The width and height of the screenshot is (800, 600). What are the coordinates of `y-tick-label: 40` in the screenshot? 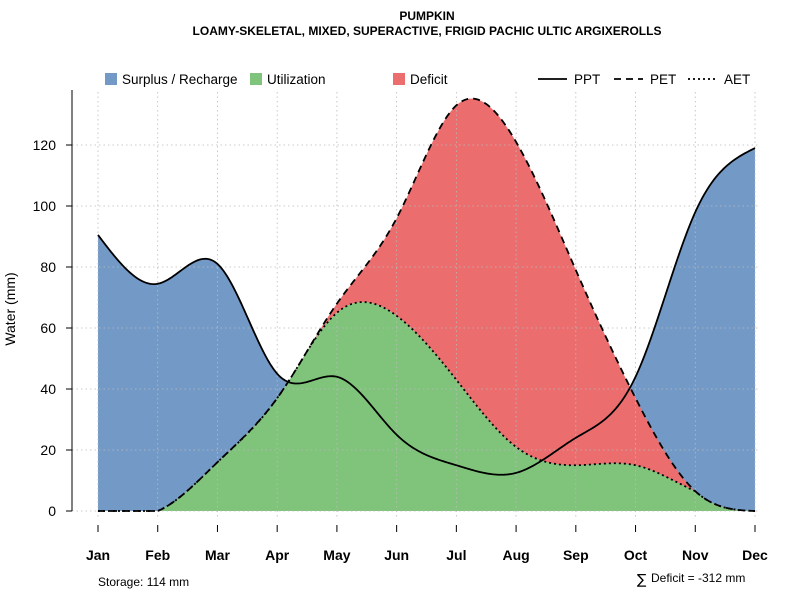 It's located at (48, 389).